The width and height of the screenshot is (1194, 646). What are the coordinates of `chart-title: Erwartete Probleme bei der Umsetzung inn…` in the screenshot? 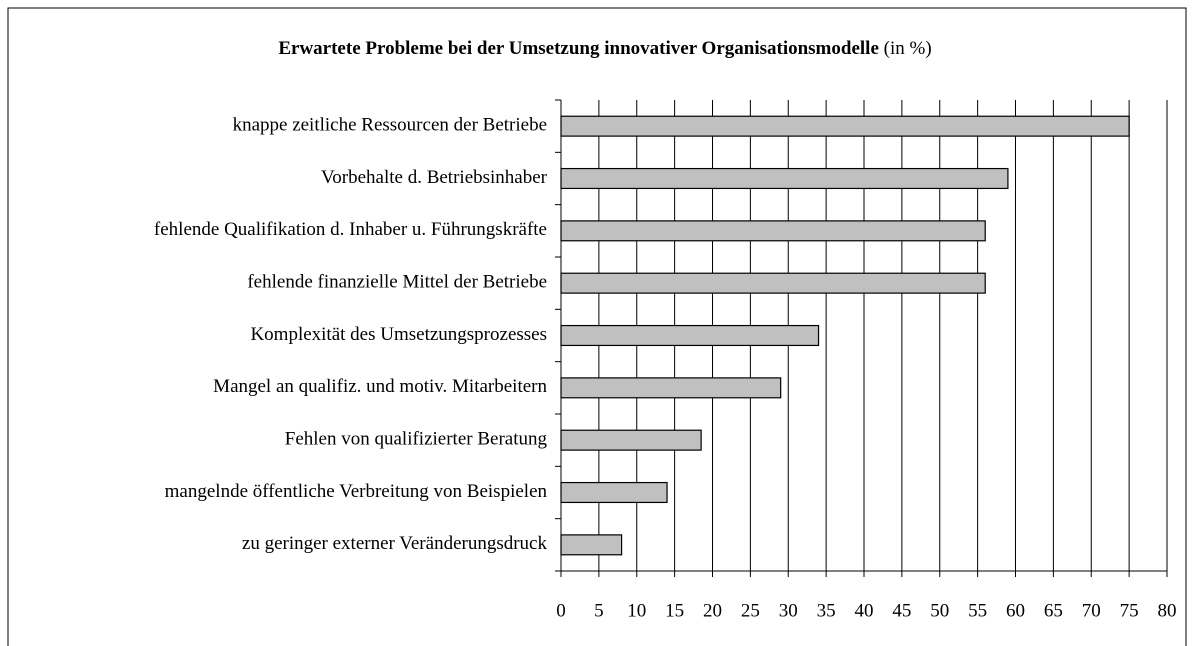 It's located at (604, 48).